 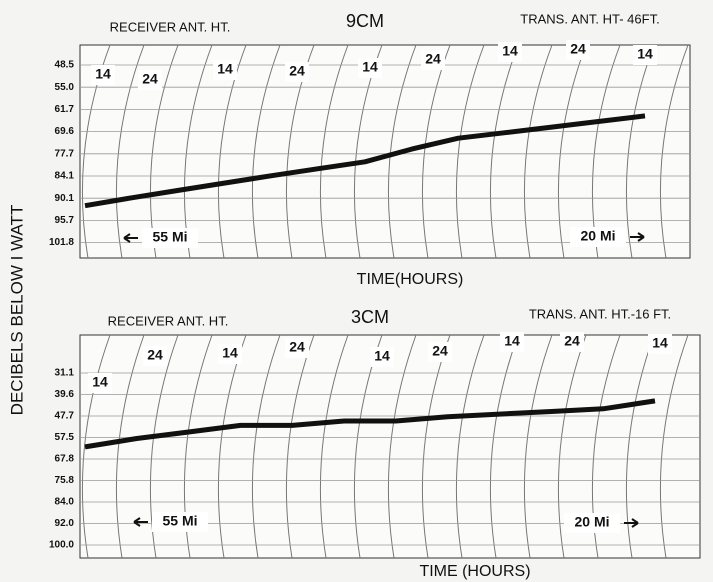 I want to click on y-tick-label: 90.1, so click(x=65, y=198).